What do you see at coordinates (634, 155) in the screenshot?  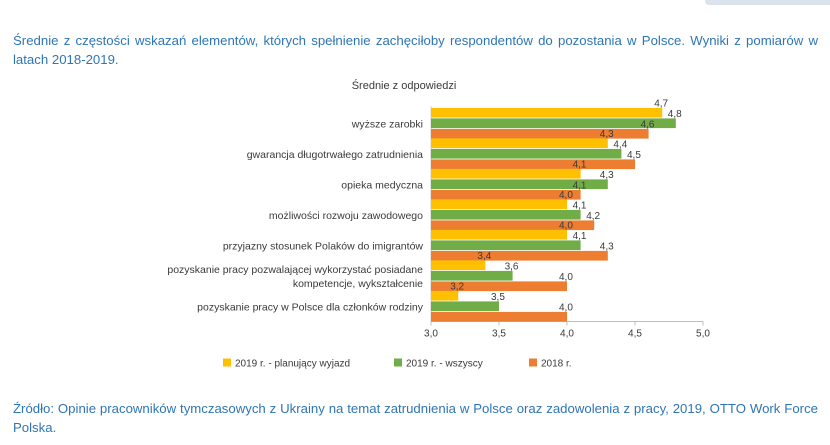 I see `data-label: 4,5` at bounding box center [634, 155].